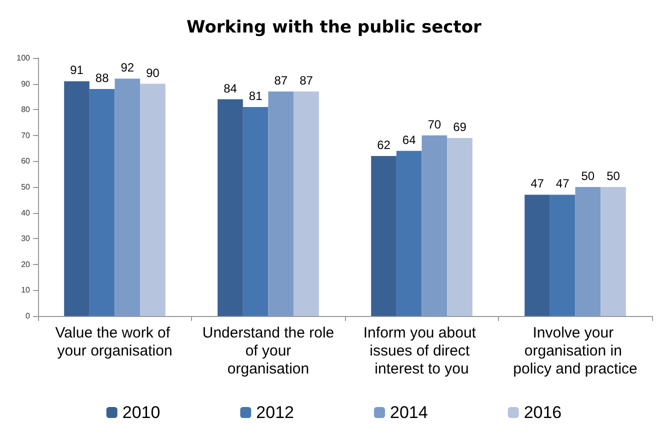 The width and height of the screenshot is (668, 434). Describe the element at coordinates (334, 28) in the screenshot. I see `chart-title: Working with the public sector` at that location.